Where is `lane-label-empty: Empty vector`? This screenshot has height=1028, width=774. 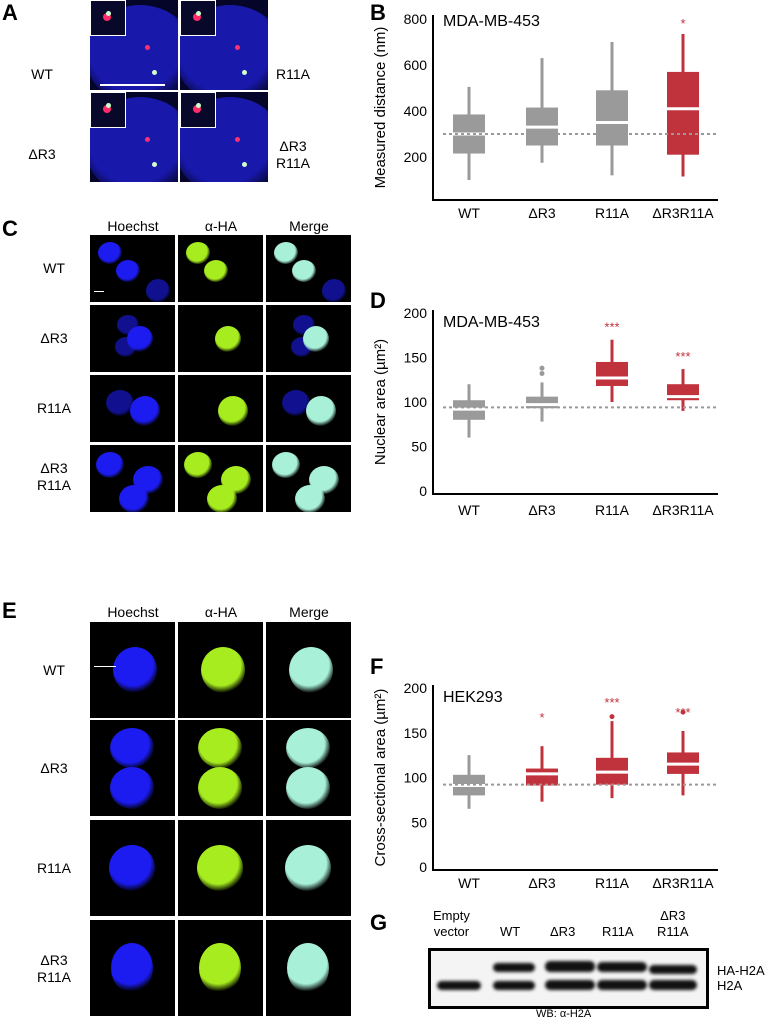
lane-label-empty: Empty vector is located at coordinates (451, 923).